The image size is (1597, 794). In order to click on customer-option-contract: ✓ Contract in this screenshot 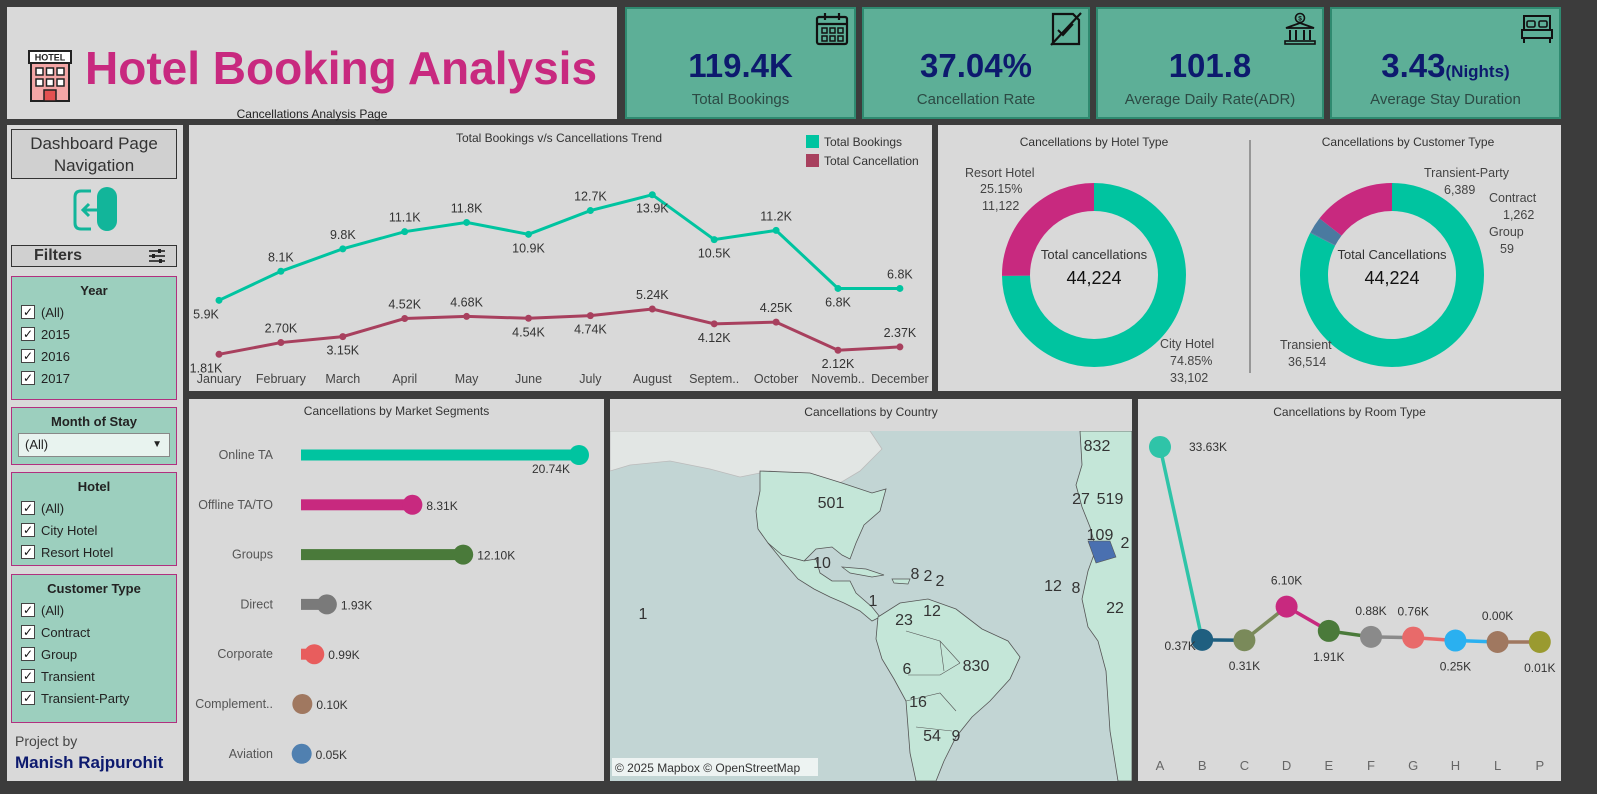, I will do `click(56, 632)`.